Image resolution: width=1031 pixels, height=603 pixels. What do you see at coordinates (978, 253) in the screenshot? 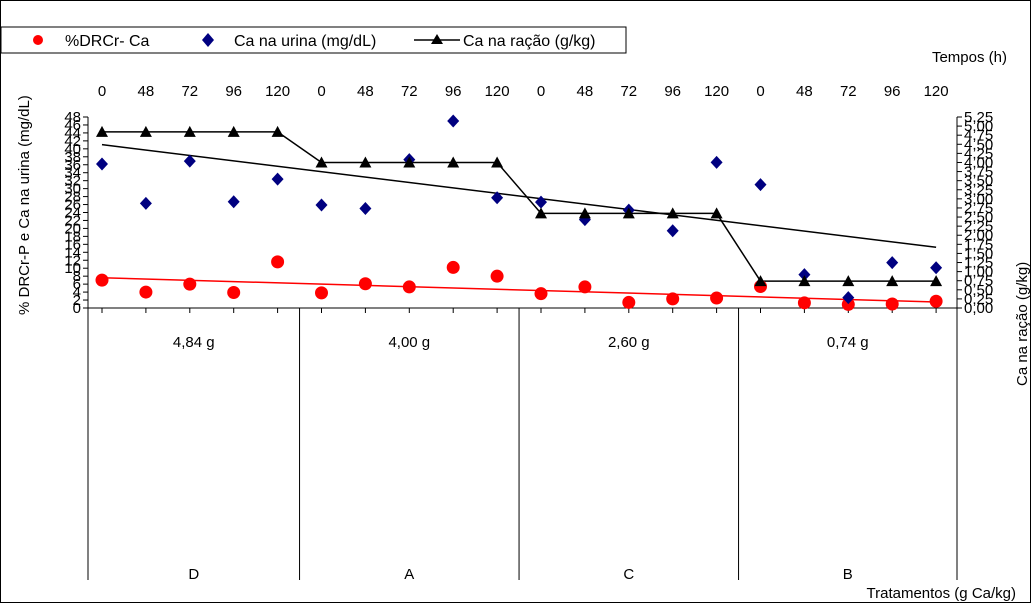
I see `right-tick-label: 1,50` at bounding box center [978, 253].